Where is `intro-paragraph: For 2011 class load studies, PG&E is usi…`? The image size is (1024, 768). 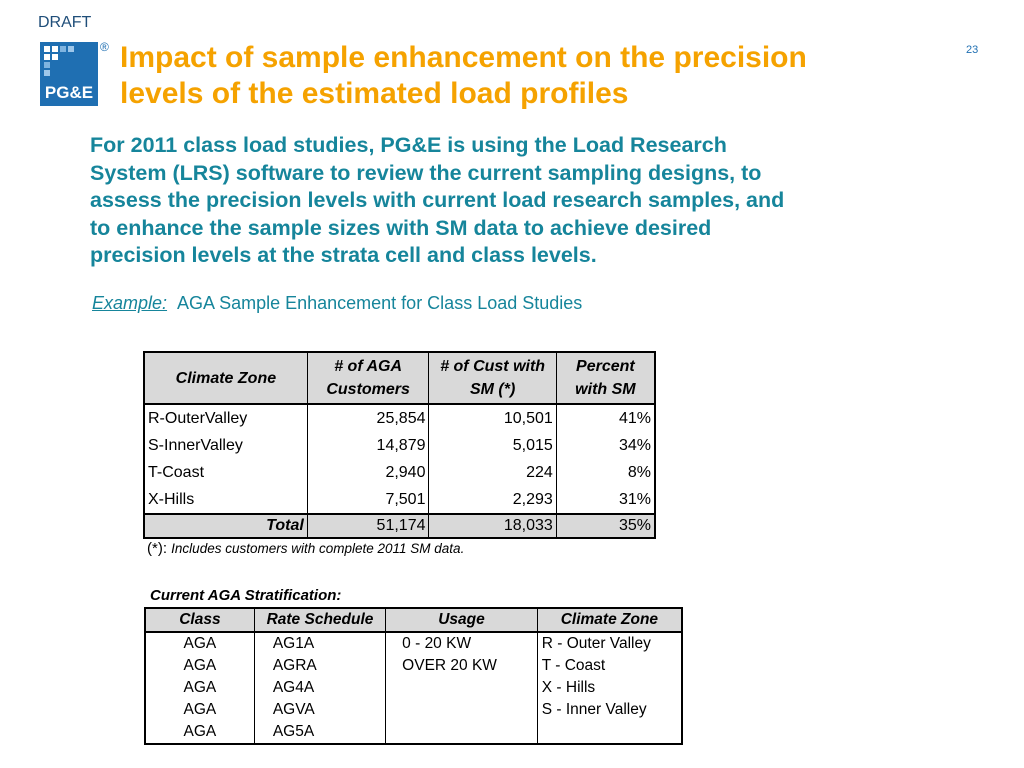
intro-paragraph: For 2011 class load studies, PG&E is usi… is located at coordinates (515, 201).